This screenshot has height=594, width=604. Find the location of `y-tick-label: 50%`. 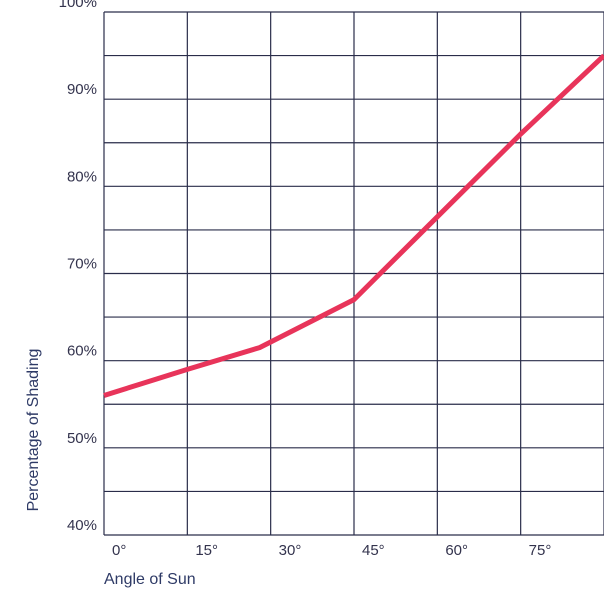

y-tick-label: 50% is located at coordinates (82, 438).